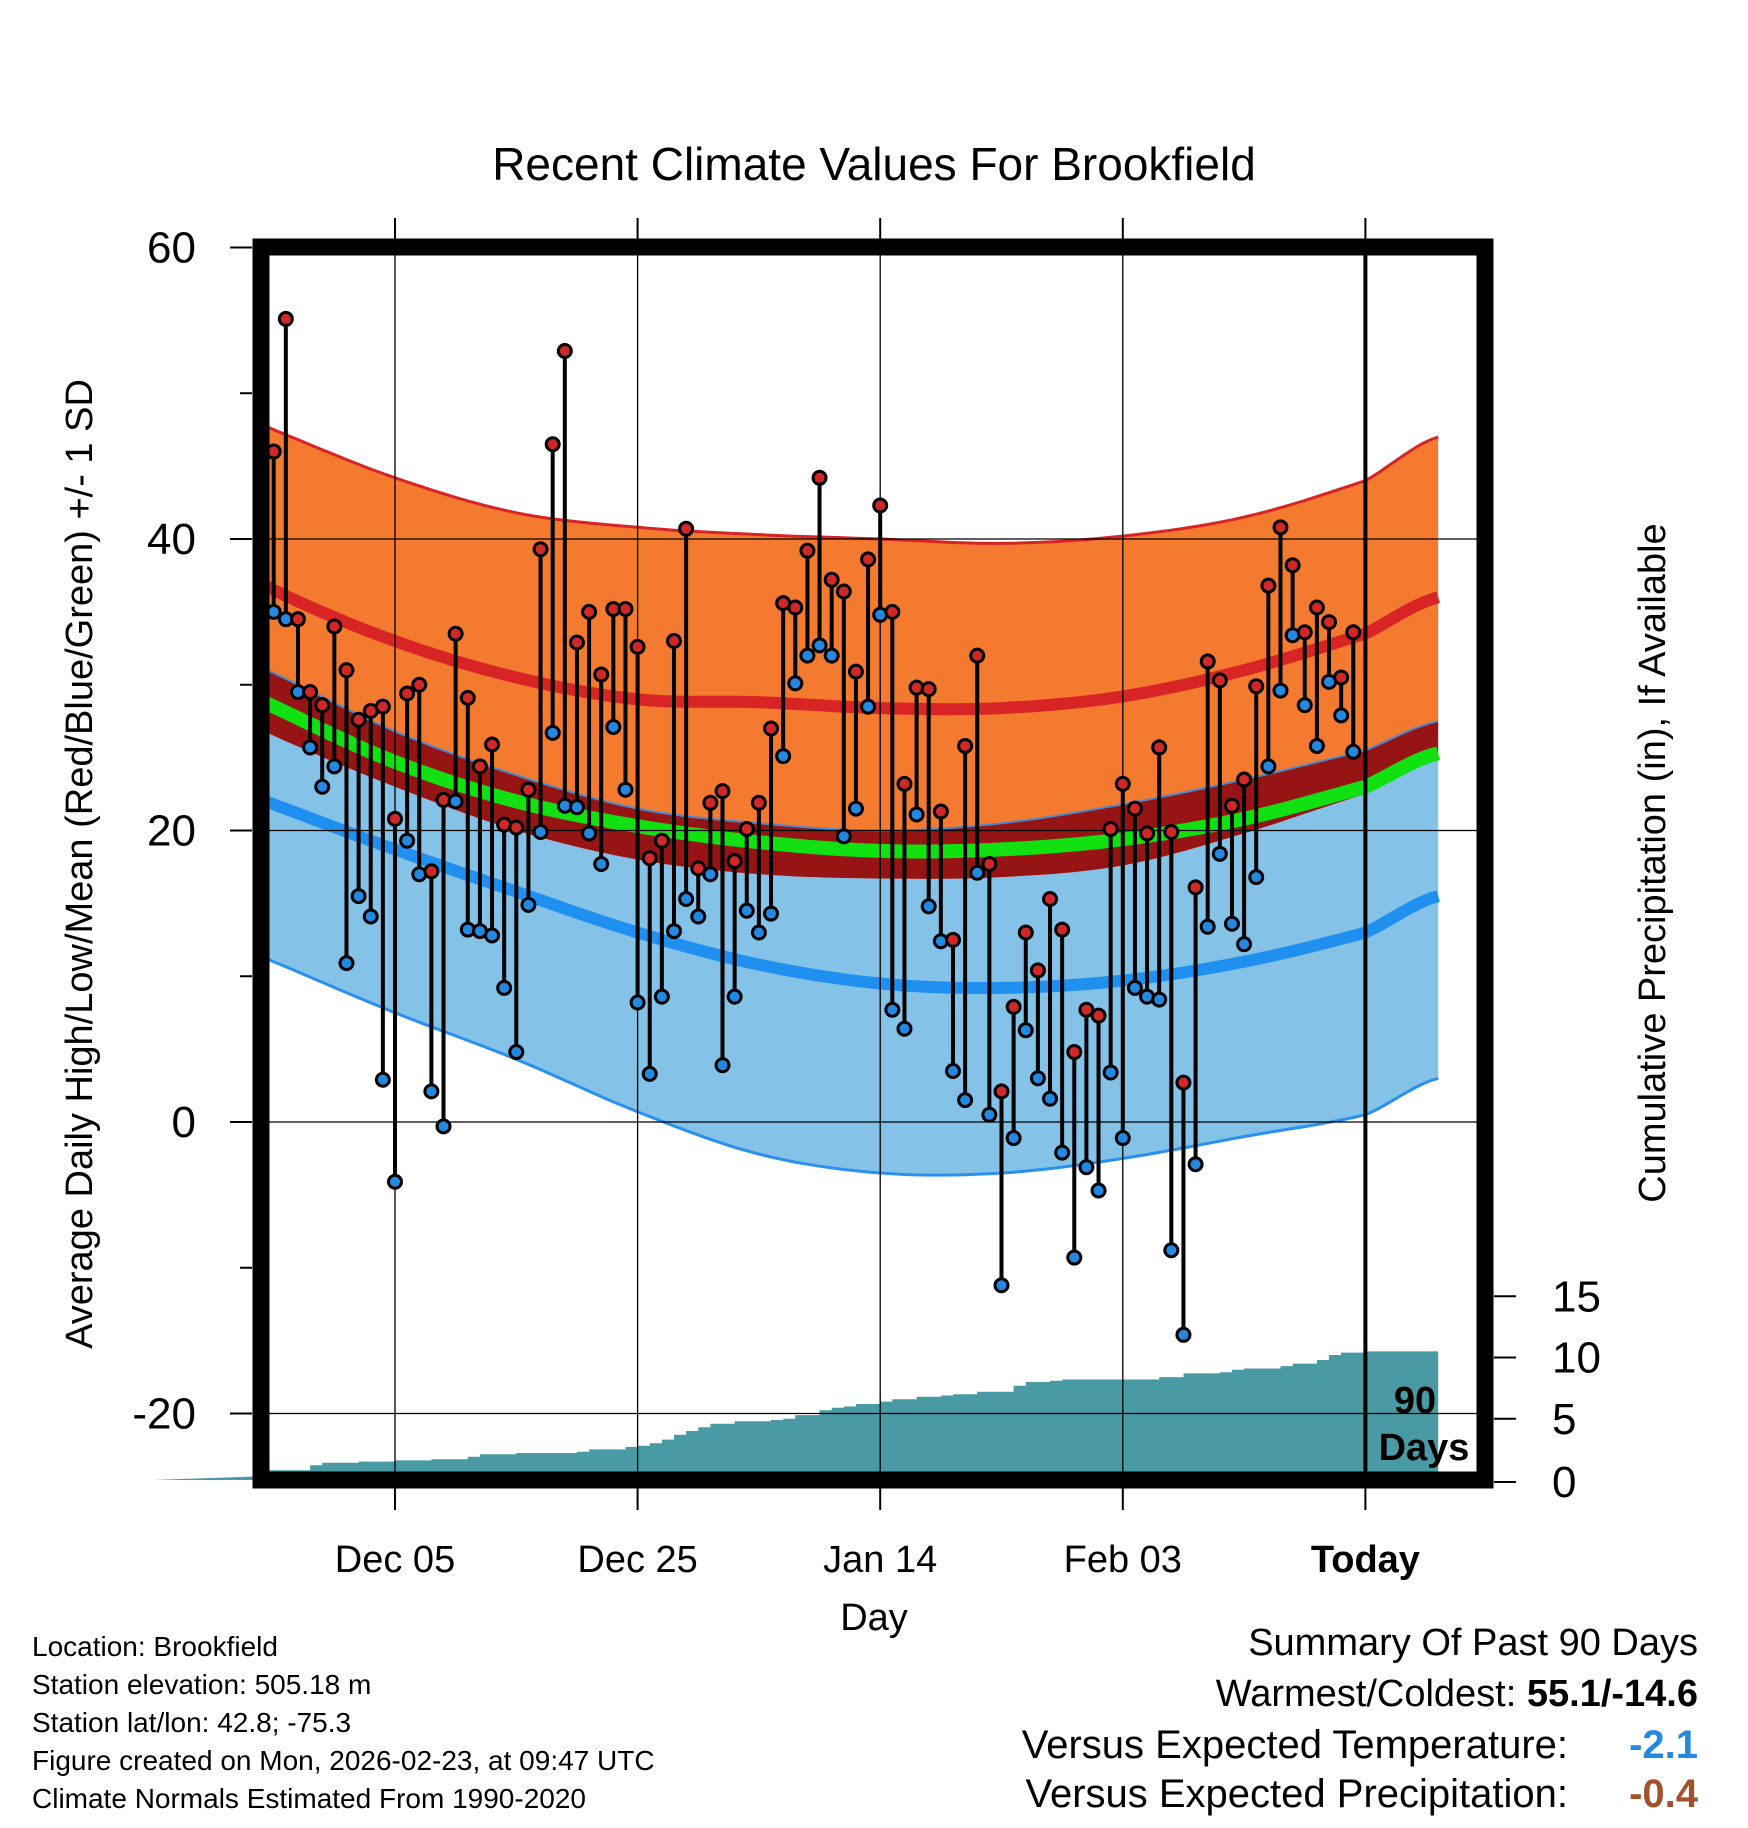 This screenshot has width=1748, height=1828. I want to click on y-tick-label: 0, so click(184, 1122).